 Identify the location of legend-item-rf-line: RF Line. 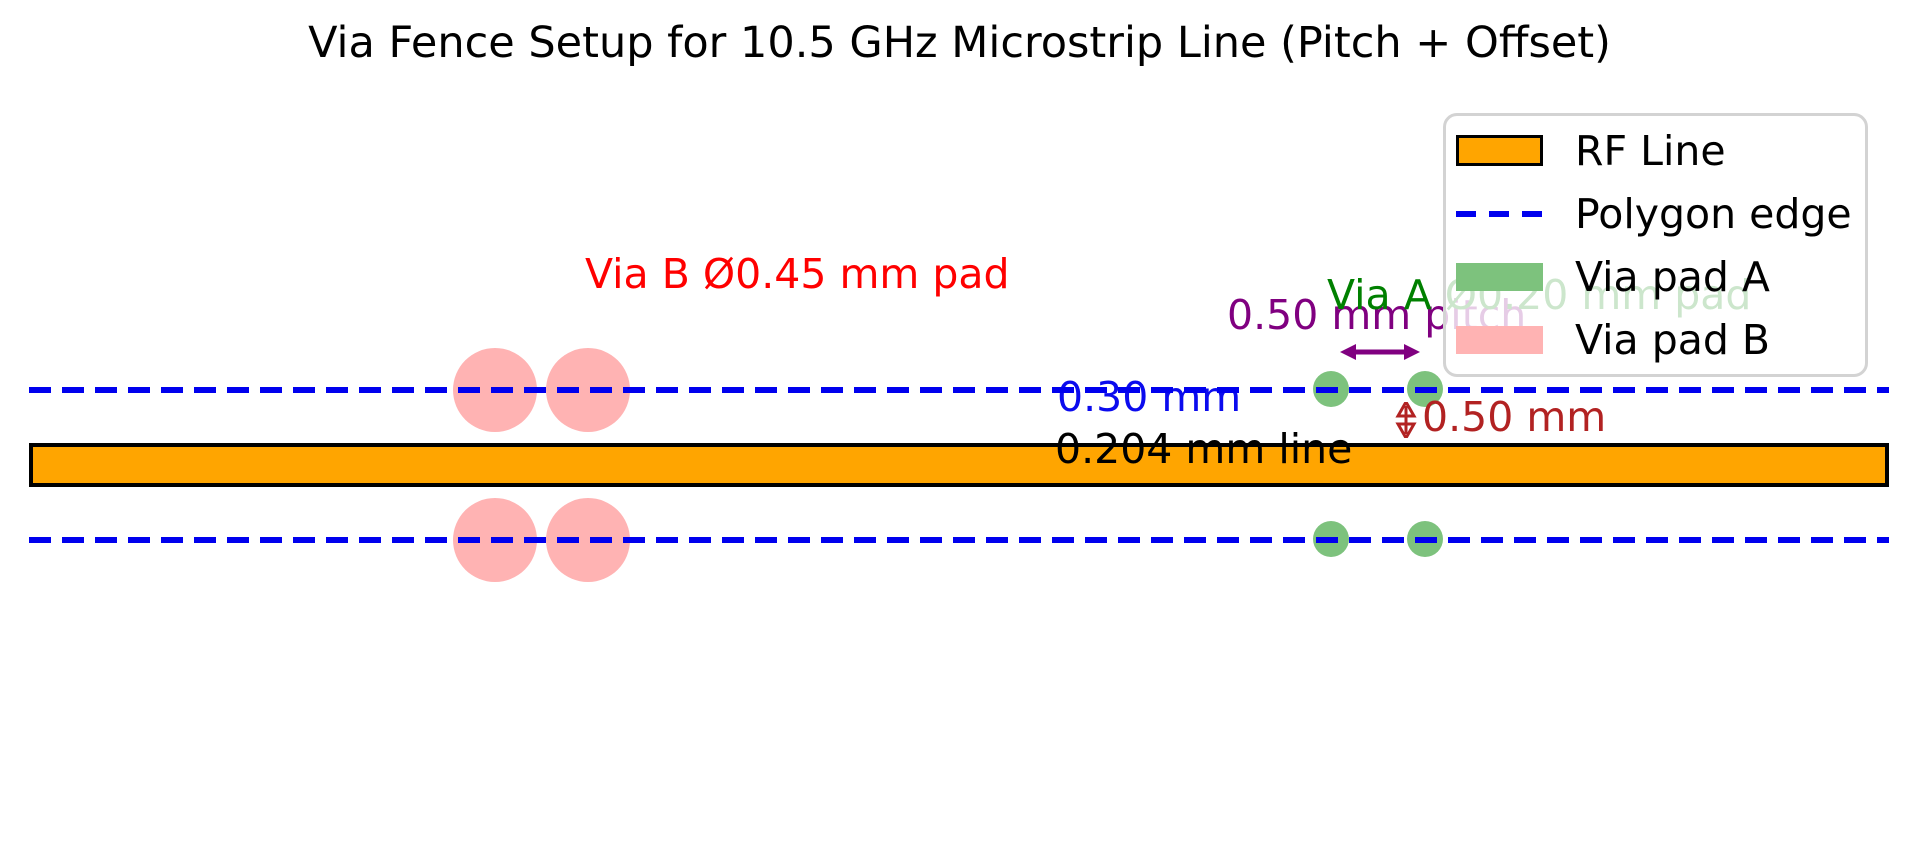
(1655, 150).